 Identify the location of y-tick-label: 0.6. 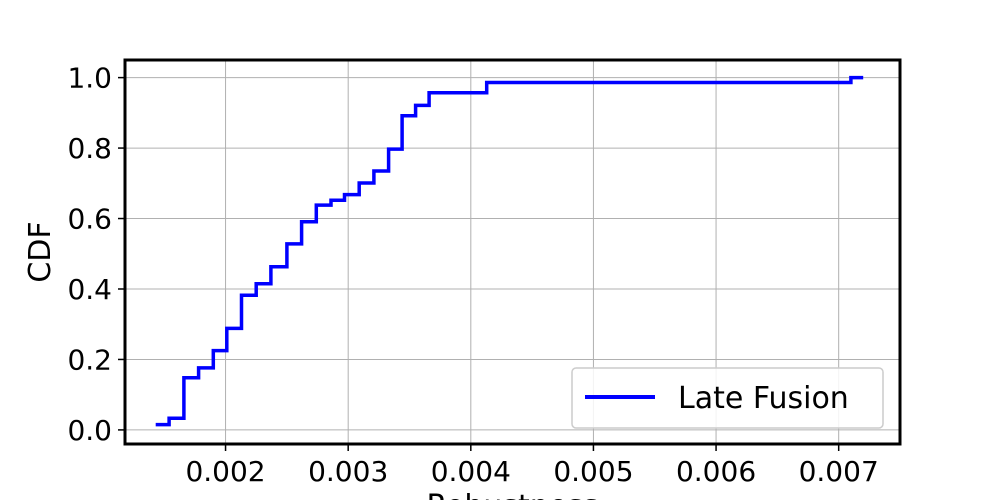
(89, 219).